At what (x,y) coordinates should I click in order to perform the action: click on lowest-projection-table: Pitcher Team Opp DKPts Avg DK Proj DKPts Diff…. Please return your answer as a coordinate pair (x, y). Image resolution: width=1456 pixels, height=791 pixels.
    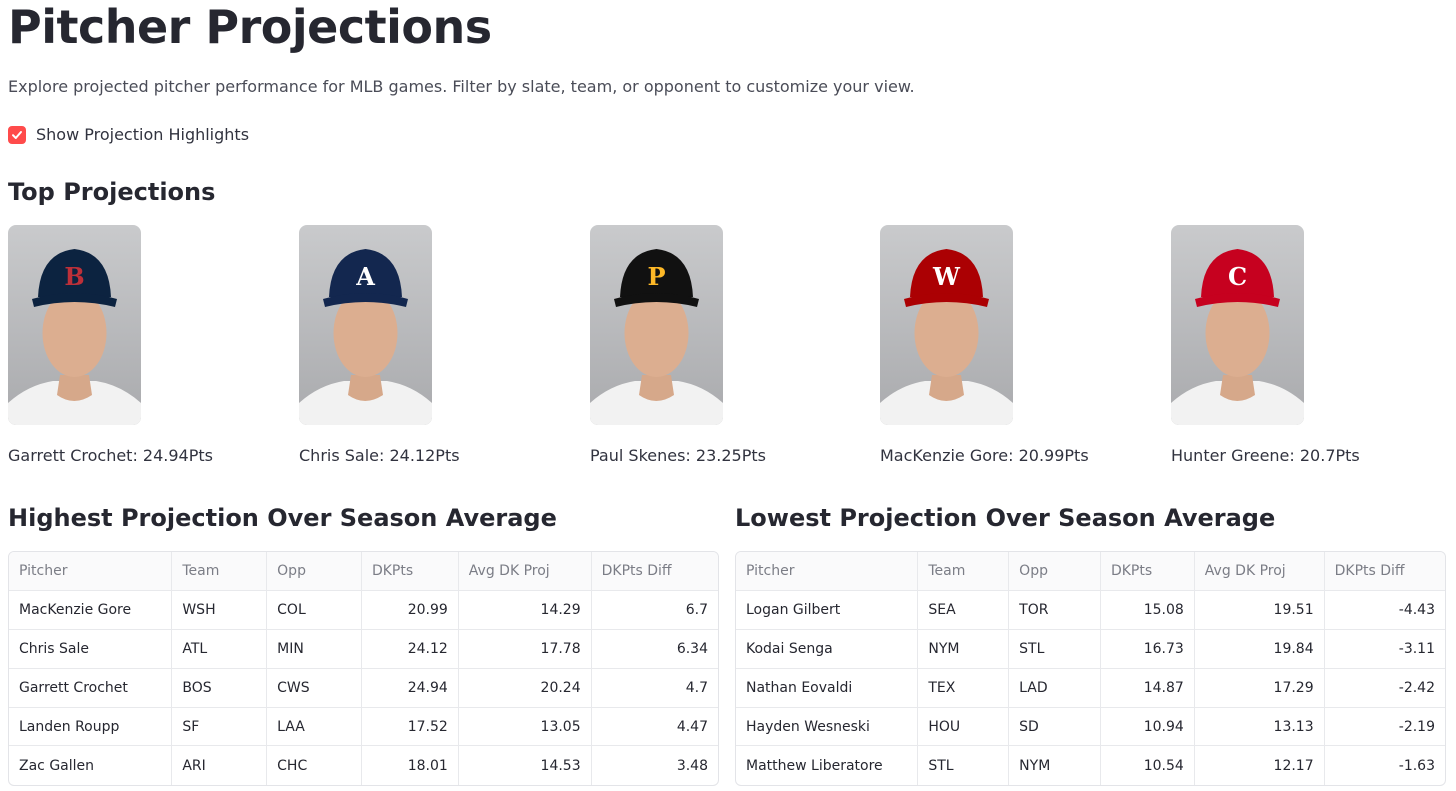
    Looking at the image, I should click on (1090, 668).